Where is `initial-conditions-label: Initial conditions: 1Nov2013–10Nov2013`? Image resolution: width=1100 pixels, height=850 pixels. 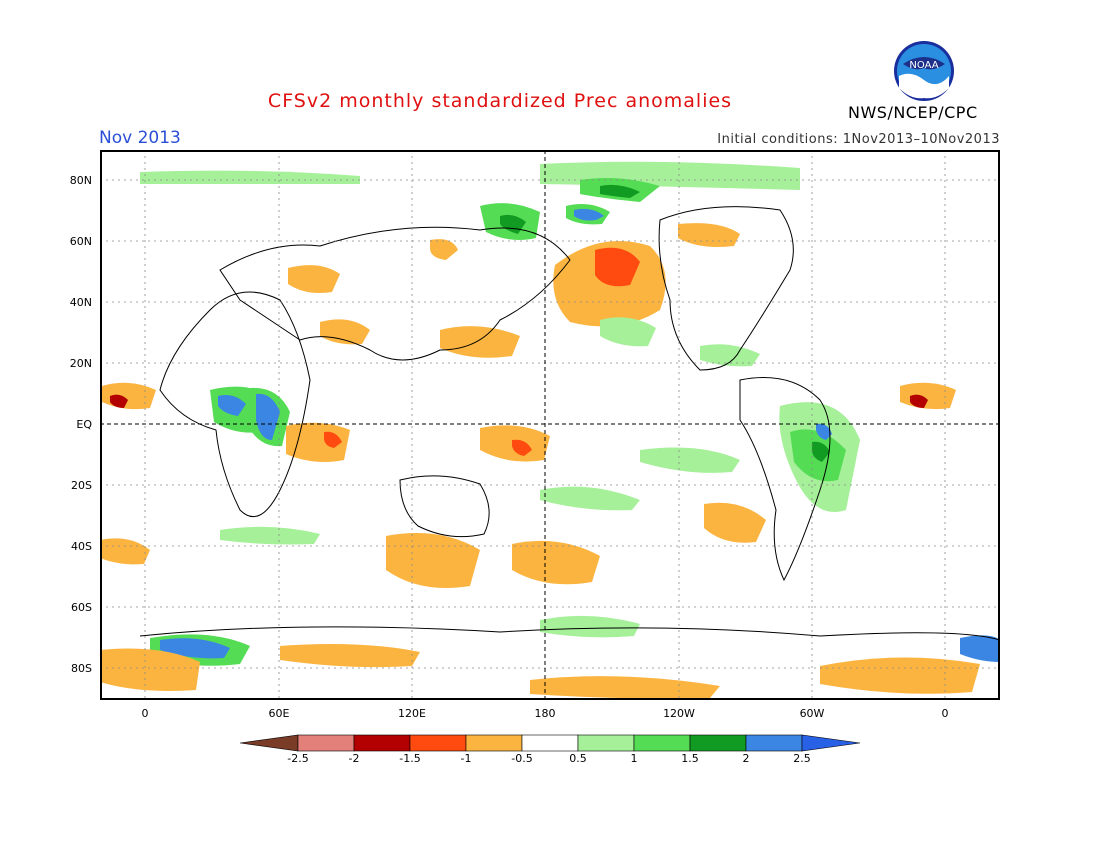
initial-conditions-label: Initial conditions: 1Nov2013–10Nov2013 is located at coordinates (858, 139).